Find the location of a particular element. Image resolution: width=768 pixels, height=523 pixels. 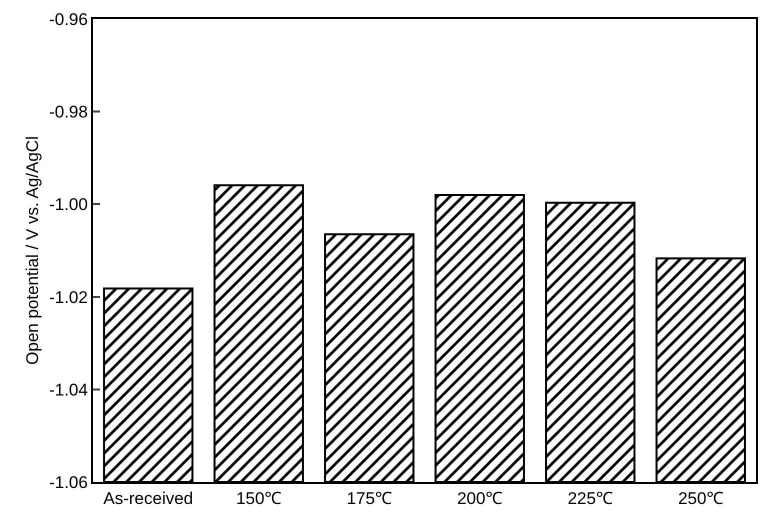

x-tick-label: As-received is located at coordinates (148, 498).